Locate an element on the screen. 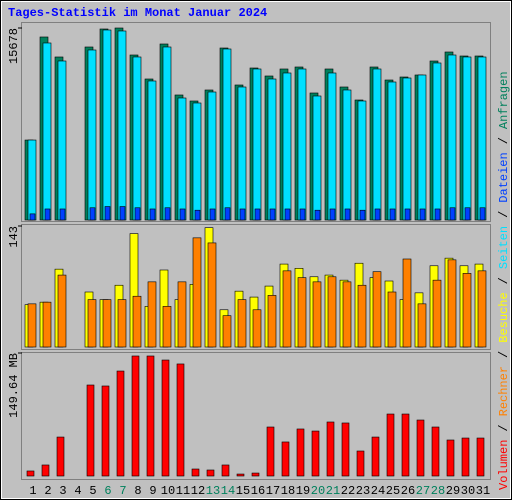 This screenshot has height=500, width=512. y-tick-label: 149.64 MB is located at coordinates (14, 385).